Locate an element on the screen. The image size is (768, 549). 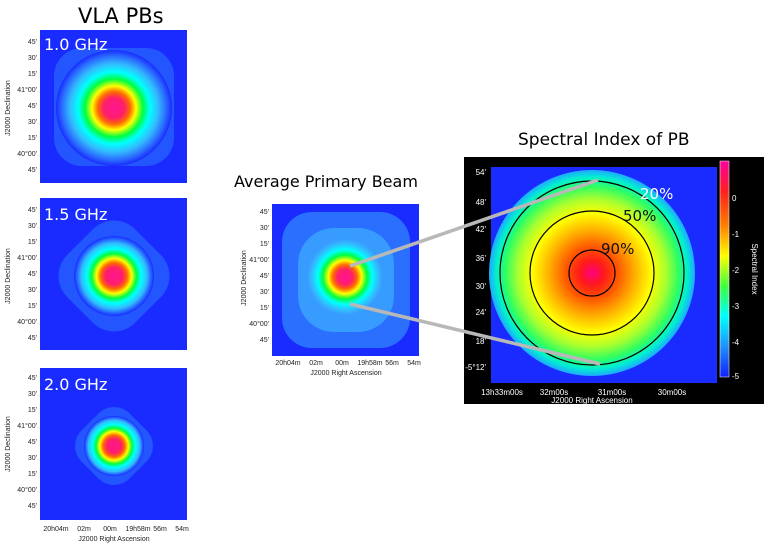
contour-50pct is located at coordinates (592, 273).